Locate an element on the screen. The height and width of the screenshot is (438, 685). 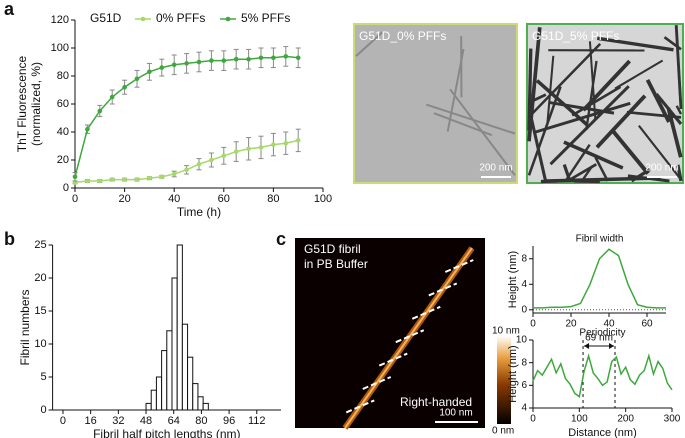
x-tick-label: 96 is located at coordinates (229, 421).